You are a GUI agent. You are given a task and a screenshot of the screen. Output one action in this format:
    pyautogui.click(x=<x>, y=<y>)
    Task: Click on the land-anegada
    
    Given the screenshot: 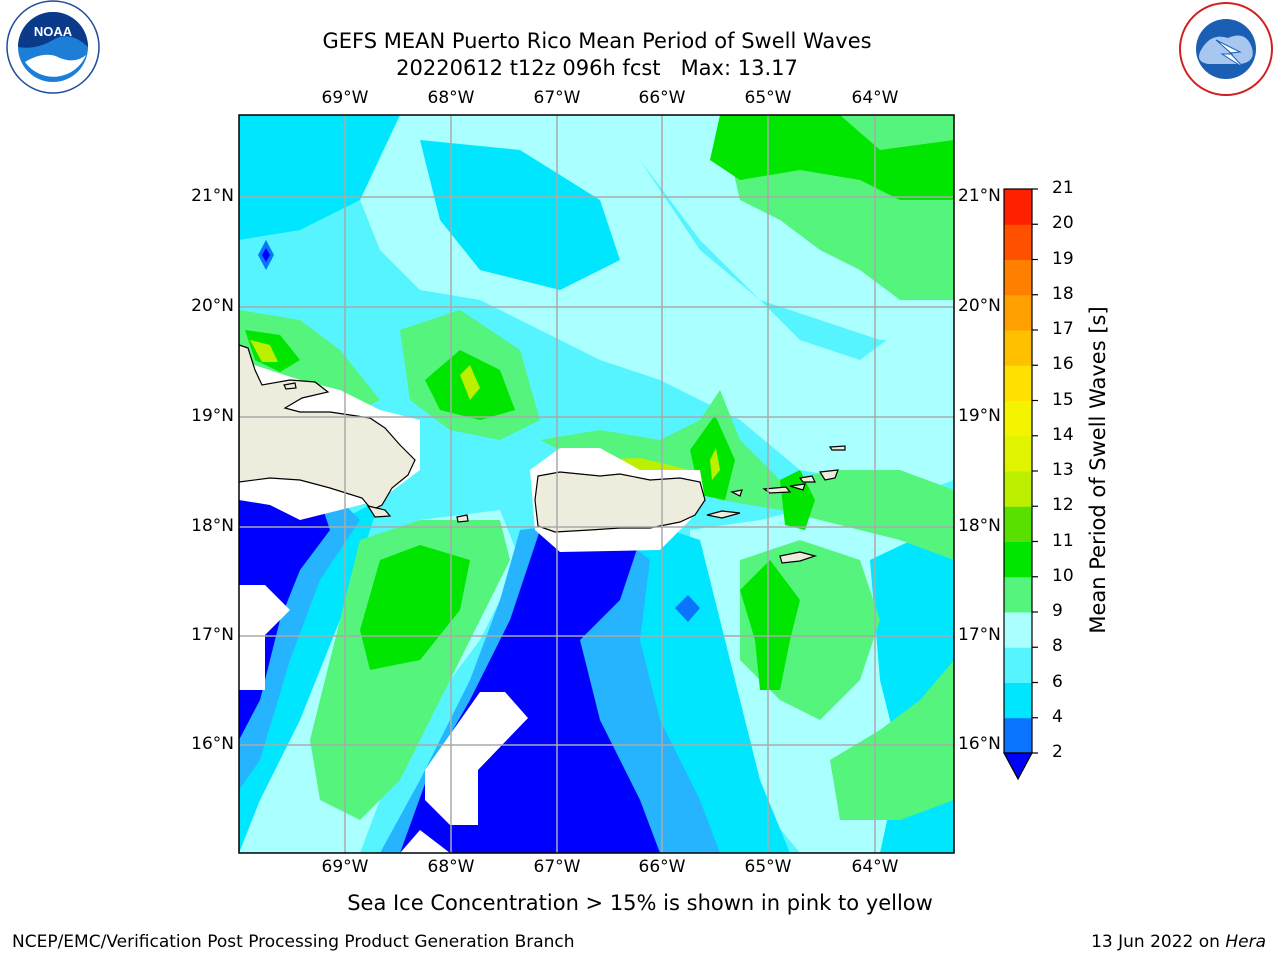 What is the action you would take?
    pyautogui.click(x=837, y=448)
    